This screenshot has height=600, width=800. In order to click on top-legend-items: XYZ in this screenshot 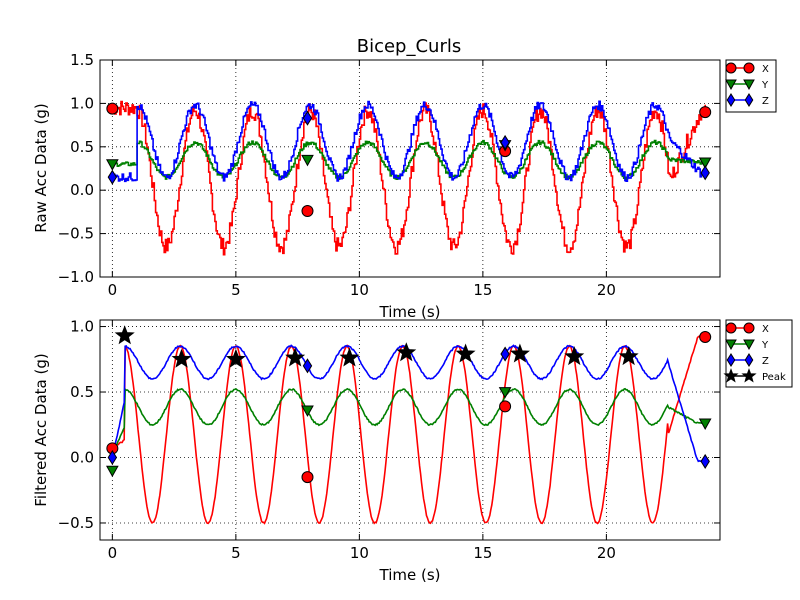, I will do `click(747, 84)`.